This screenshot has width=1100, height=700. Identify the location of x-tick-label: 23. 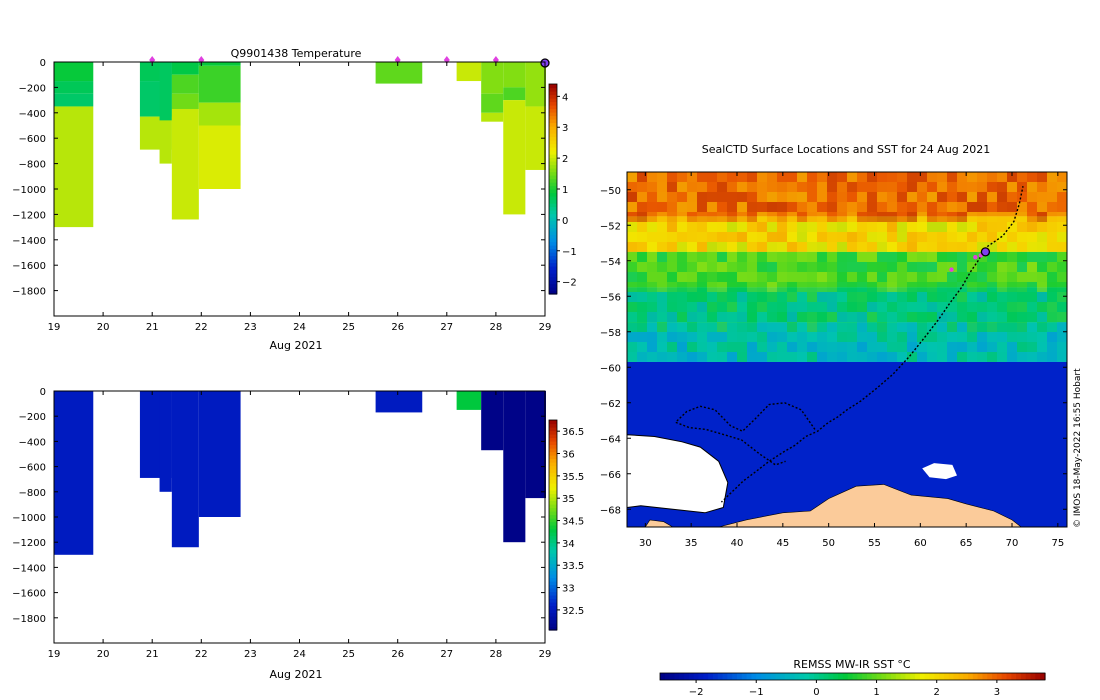
(250, 327).